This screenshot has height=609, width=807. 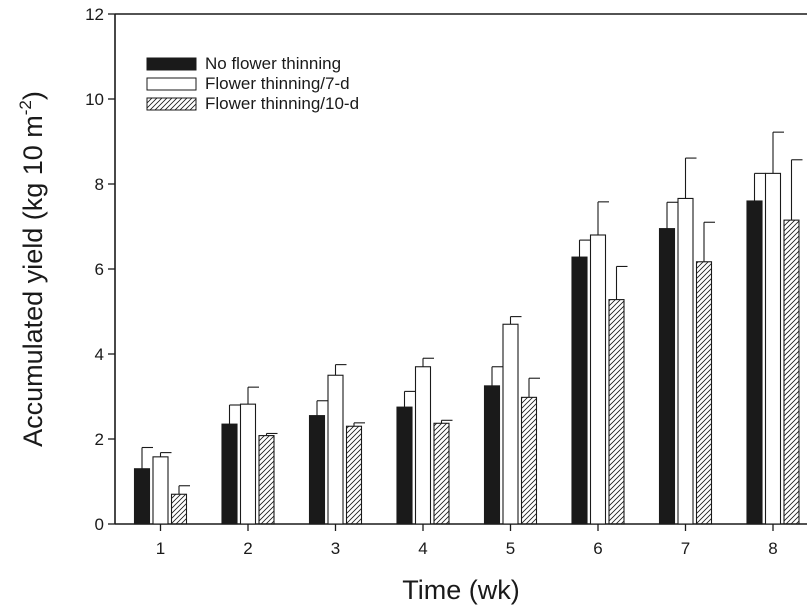 I want to click on x-tick-label: 1, so click(x=160, y=548).